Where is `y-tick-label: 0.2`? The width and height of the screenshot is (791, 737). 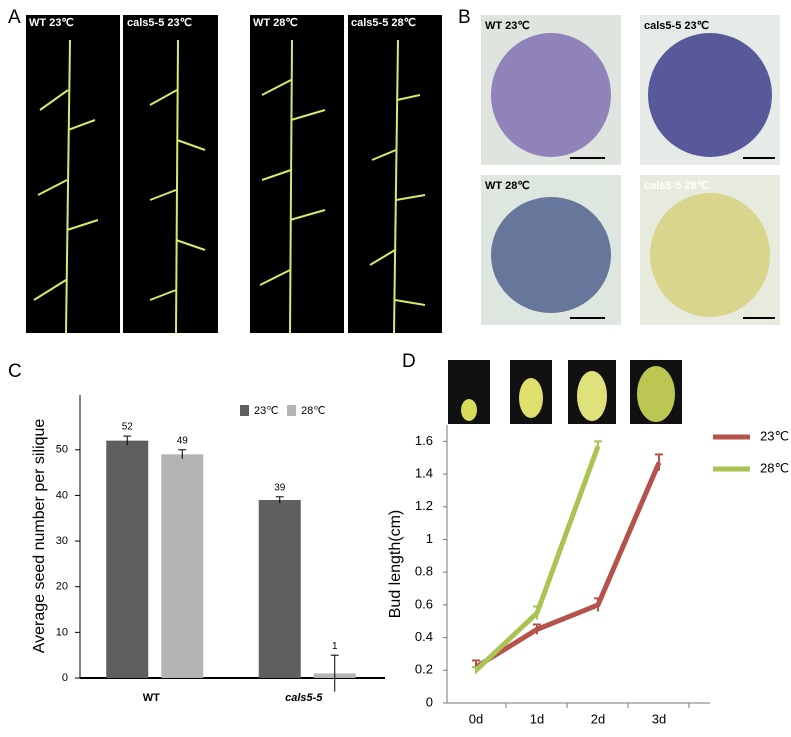 y-tick-label: 0.2 is located at coordinates (424, 669).